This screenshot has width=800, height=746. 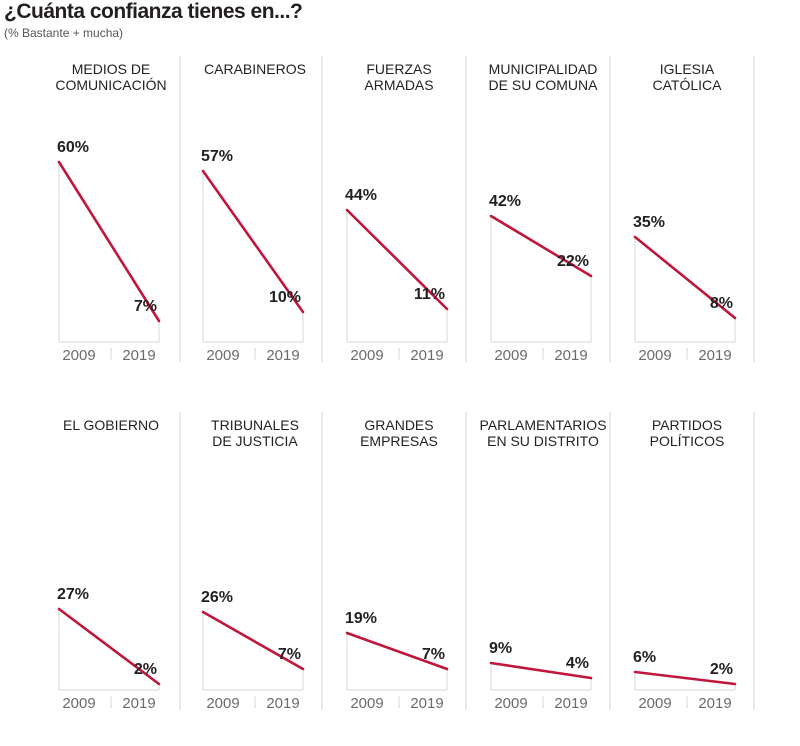 I want to click on panel-title: DE SU COMUNA, so click(x=544, y=85).